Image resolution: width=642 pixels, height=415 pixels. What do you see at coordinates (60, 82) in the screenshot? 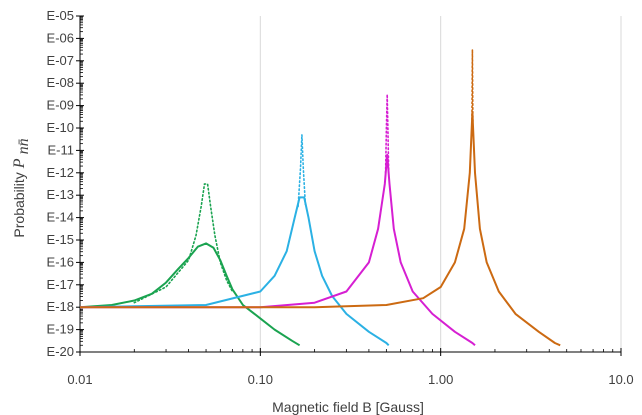
I see `y-tick-label: E-08` at bounding box center [60, 82].